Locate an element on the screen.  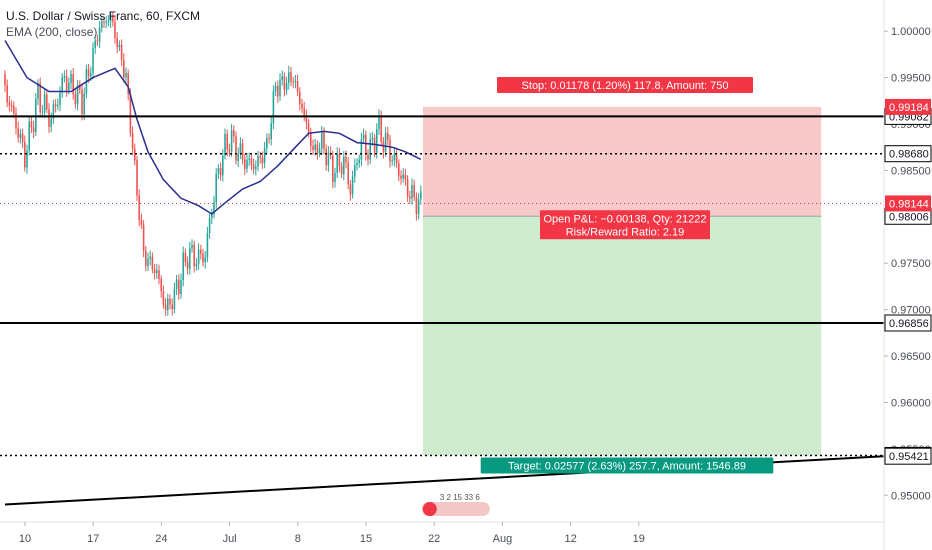
price-tag-last-text: 0.98144 is located at coordinates (909, 204).